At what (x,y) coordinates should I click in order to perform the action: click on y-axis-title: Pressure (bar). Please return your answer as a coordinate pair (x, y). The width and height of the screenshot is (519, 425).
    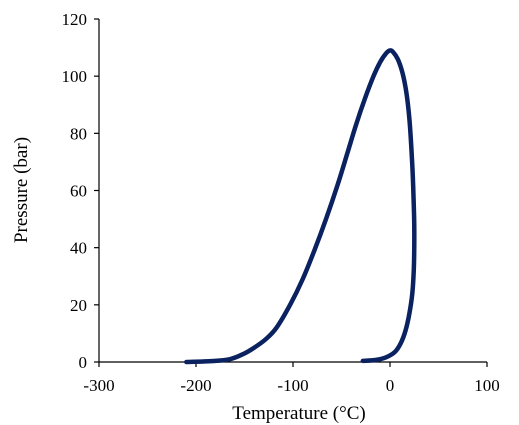
    Looking at the image, I should click on (21, 190).